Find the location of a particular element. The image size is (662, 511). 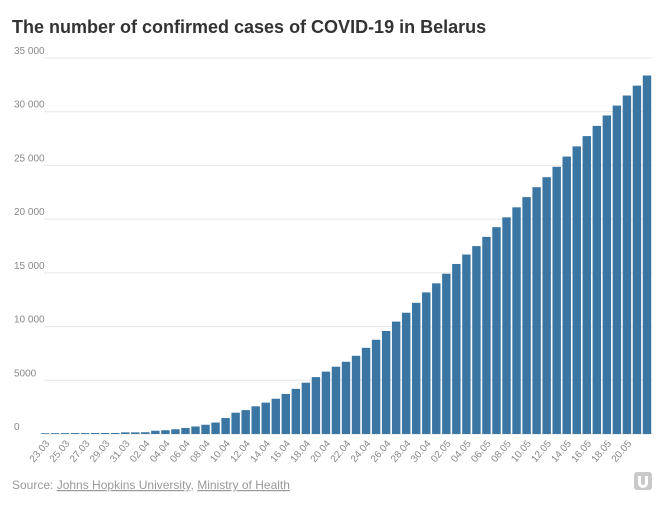

y-tick-label: 10 000 is located at coordinates (29, 320).